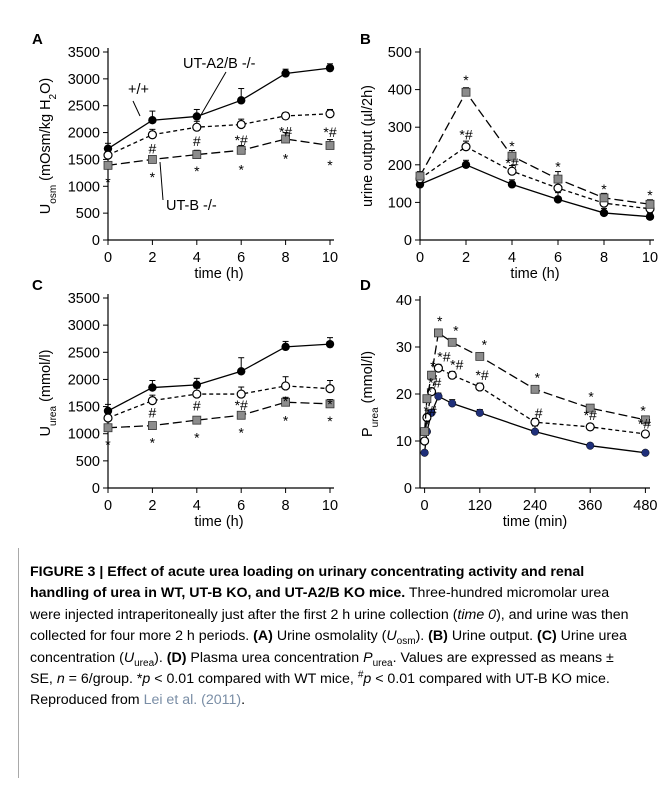 This screenshot has height=787, width=668. I want to click on x-tick-label: 0, so click(108, 506).